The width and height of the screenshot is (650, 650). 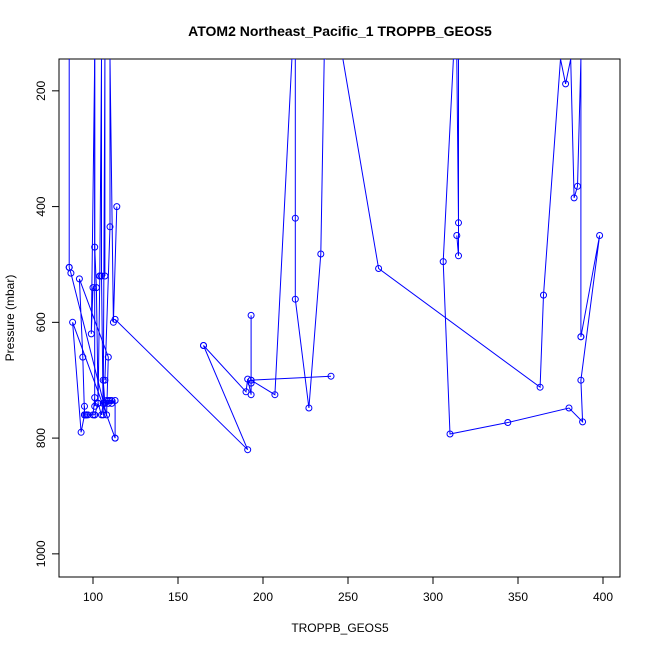 I want to click on x-tick-label: 150, so click(x=178, y=597).